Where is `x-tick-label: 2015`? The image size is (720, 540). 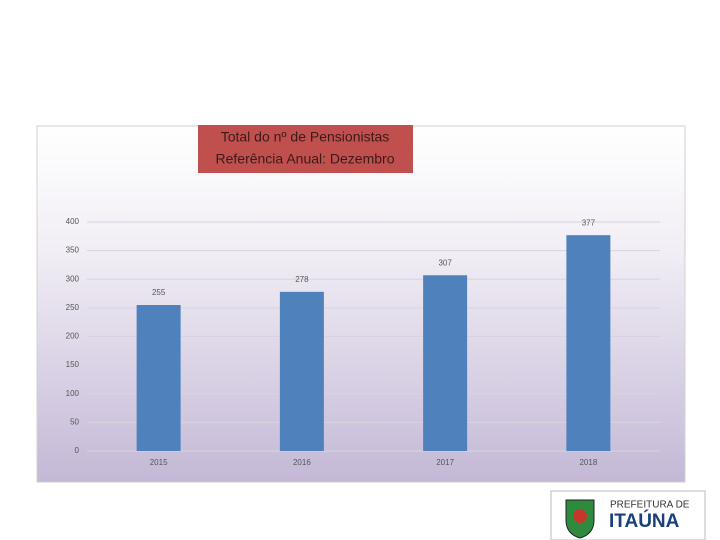
x-tick-label: 2015 is located at coordinates (159, 462).